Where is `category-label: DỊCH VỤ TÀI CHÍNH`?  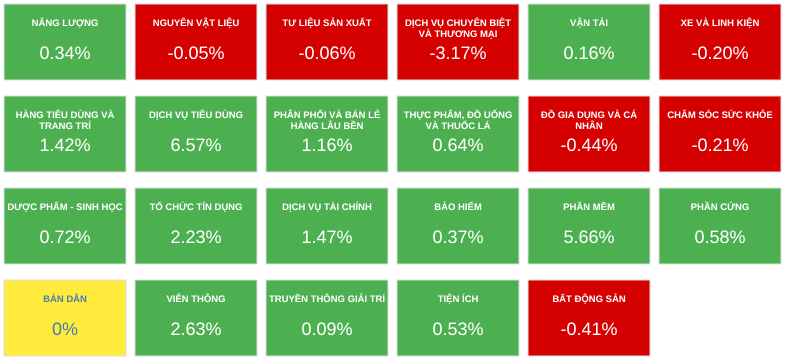 category-label: DỊCH VỤ TÀI CHÍNH is located at coordinates (327, 207).